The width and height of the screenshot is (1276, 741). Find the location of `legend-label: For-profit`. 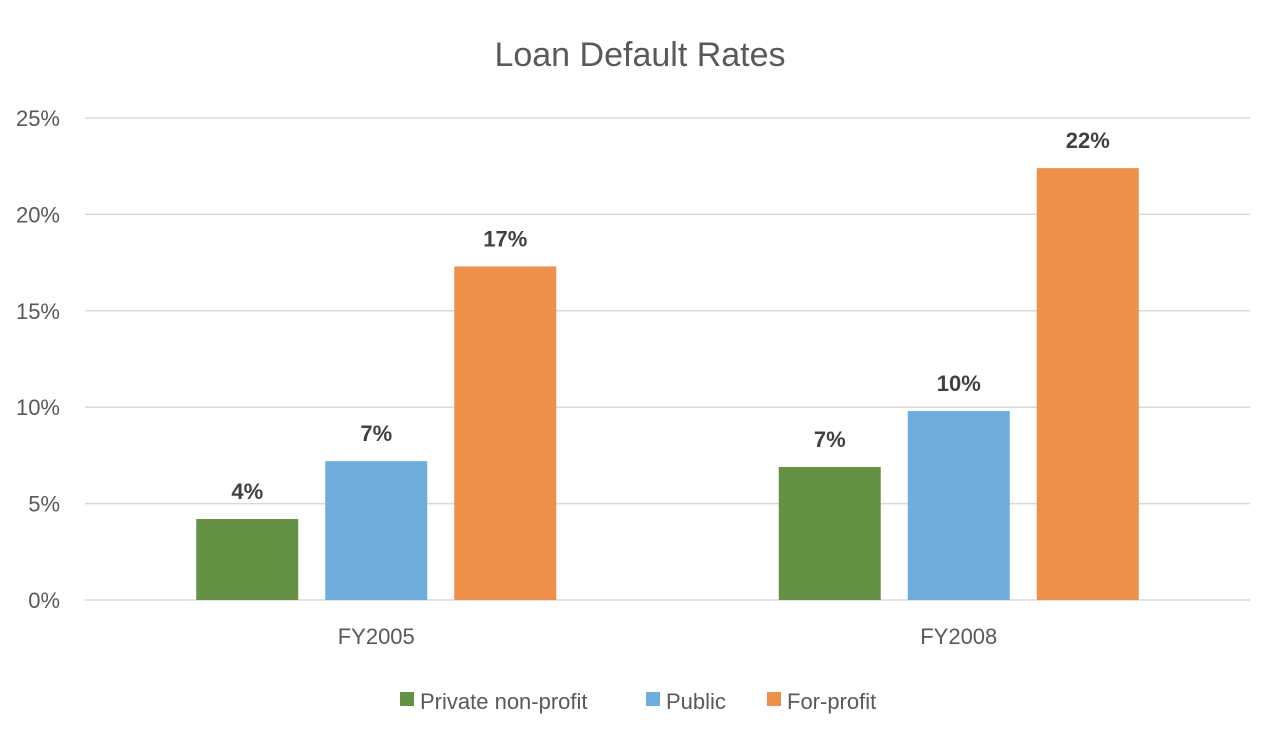

legend-label: For-profit is located at coordinates (831, 701).